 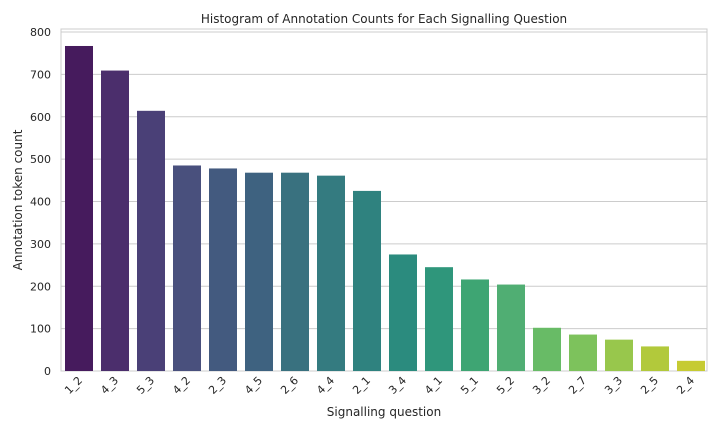 I want to click on y-axis-title: Annotation token count, so click(x=18, y=199).